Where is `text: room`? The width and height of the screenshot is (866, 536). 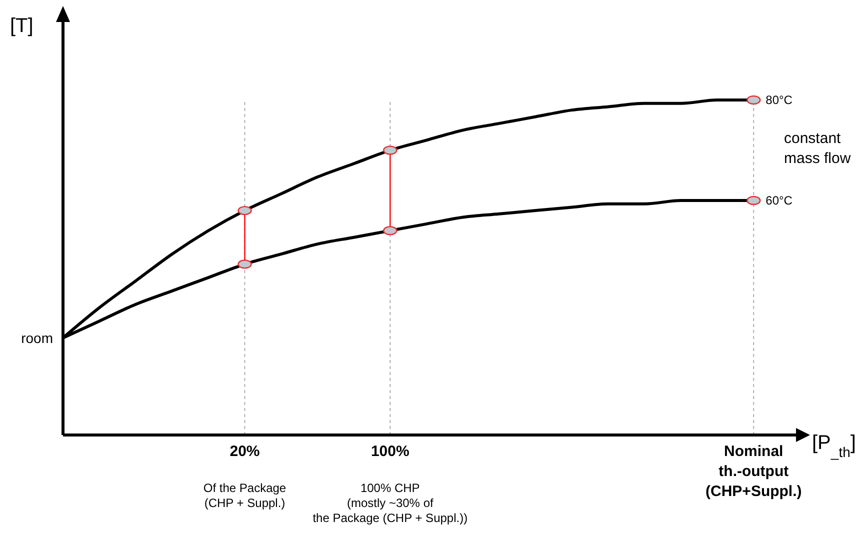
text: room is located at coordinates (37, 338).